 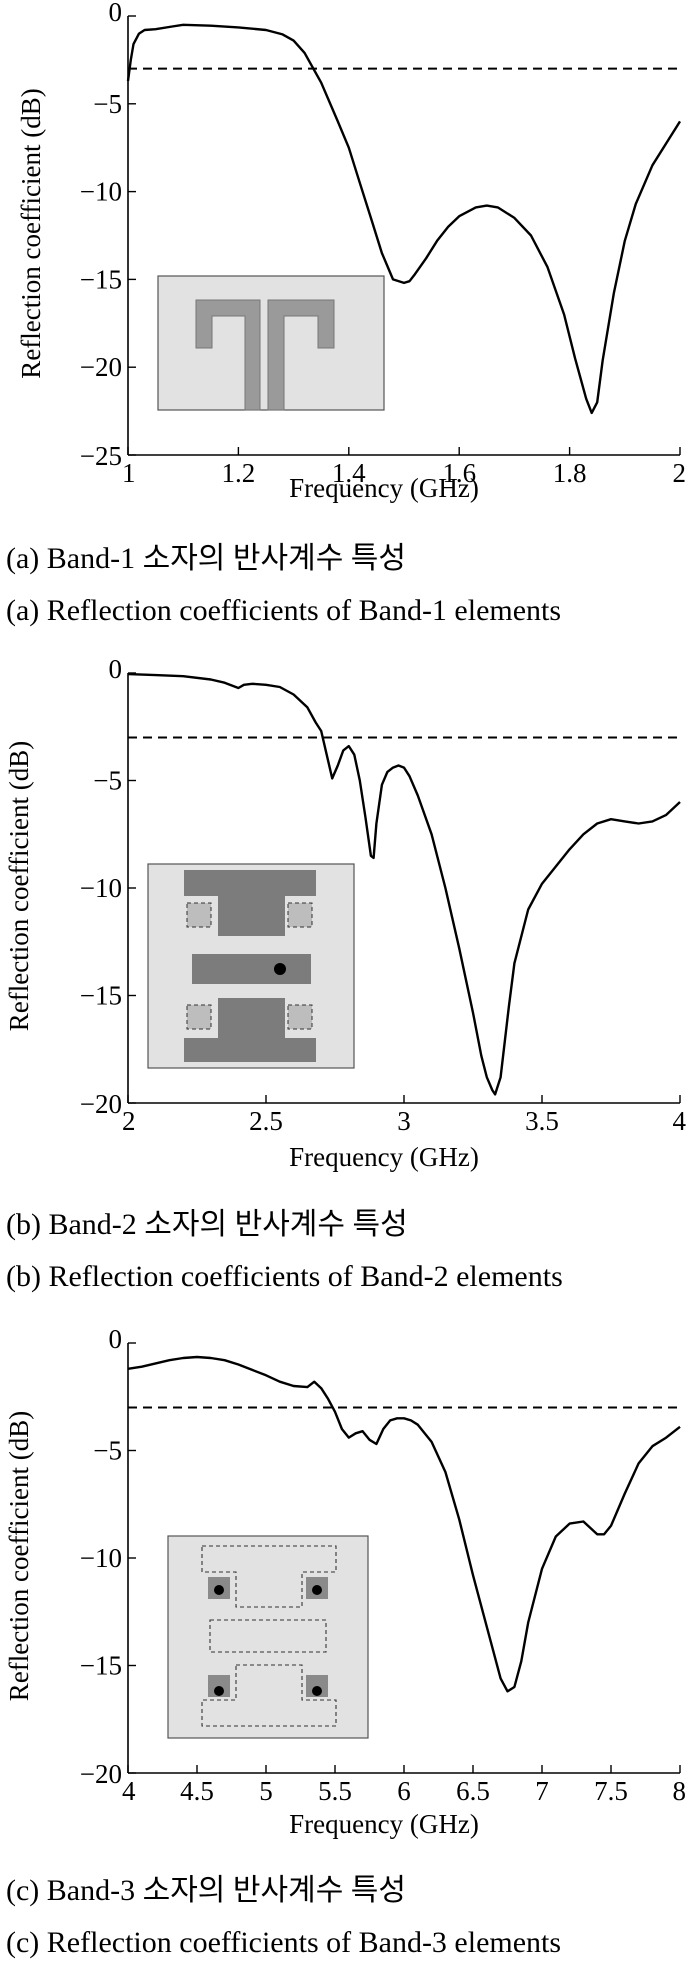 What do you see at coordinates (570, 473) in the screenshot?
I see `x-tick-label: 1.8` at bounding box center [570, 473].